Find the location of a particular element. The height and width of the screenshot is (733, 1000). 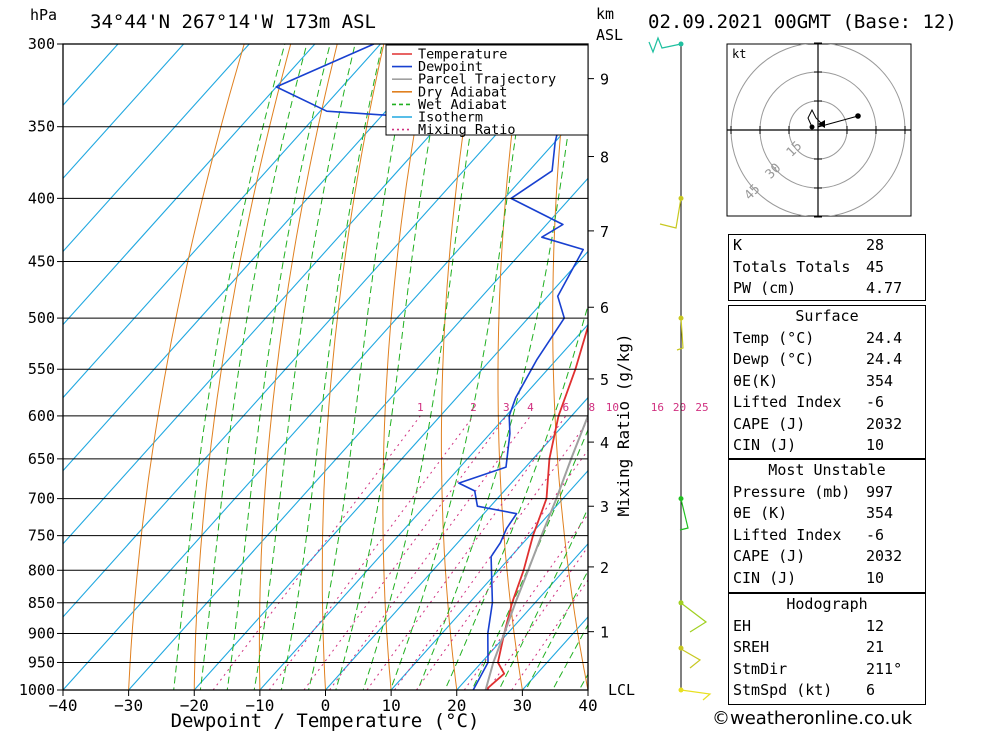

x-tick-label: 40 is located at coordinates (587, 705).